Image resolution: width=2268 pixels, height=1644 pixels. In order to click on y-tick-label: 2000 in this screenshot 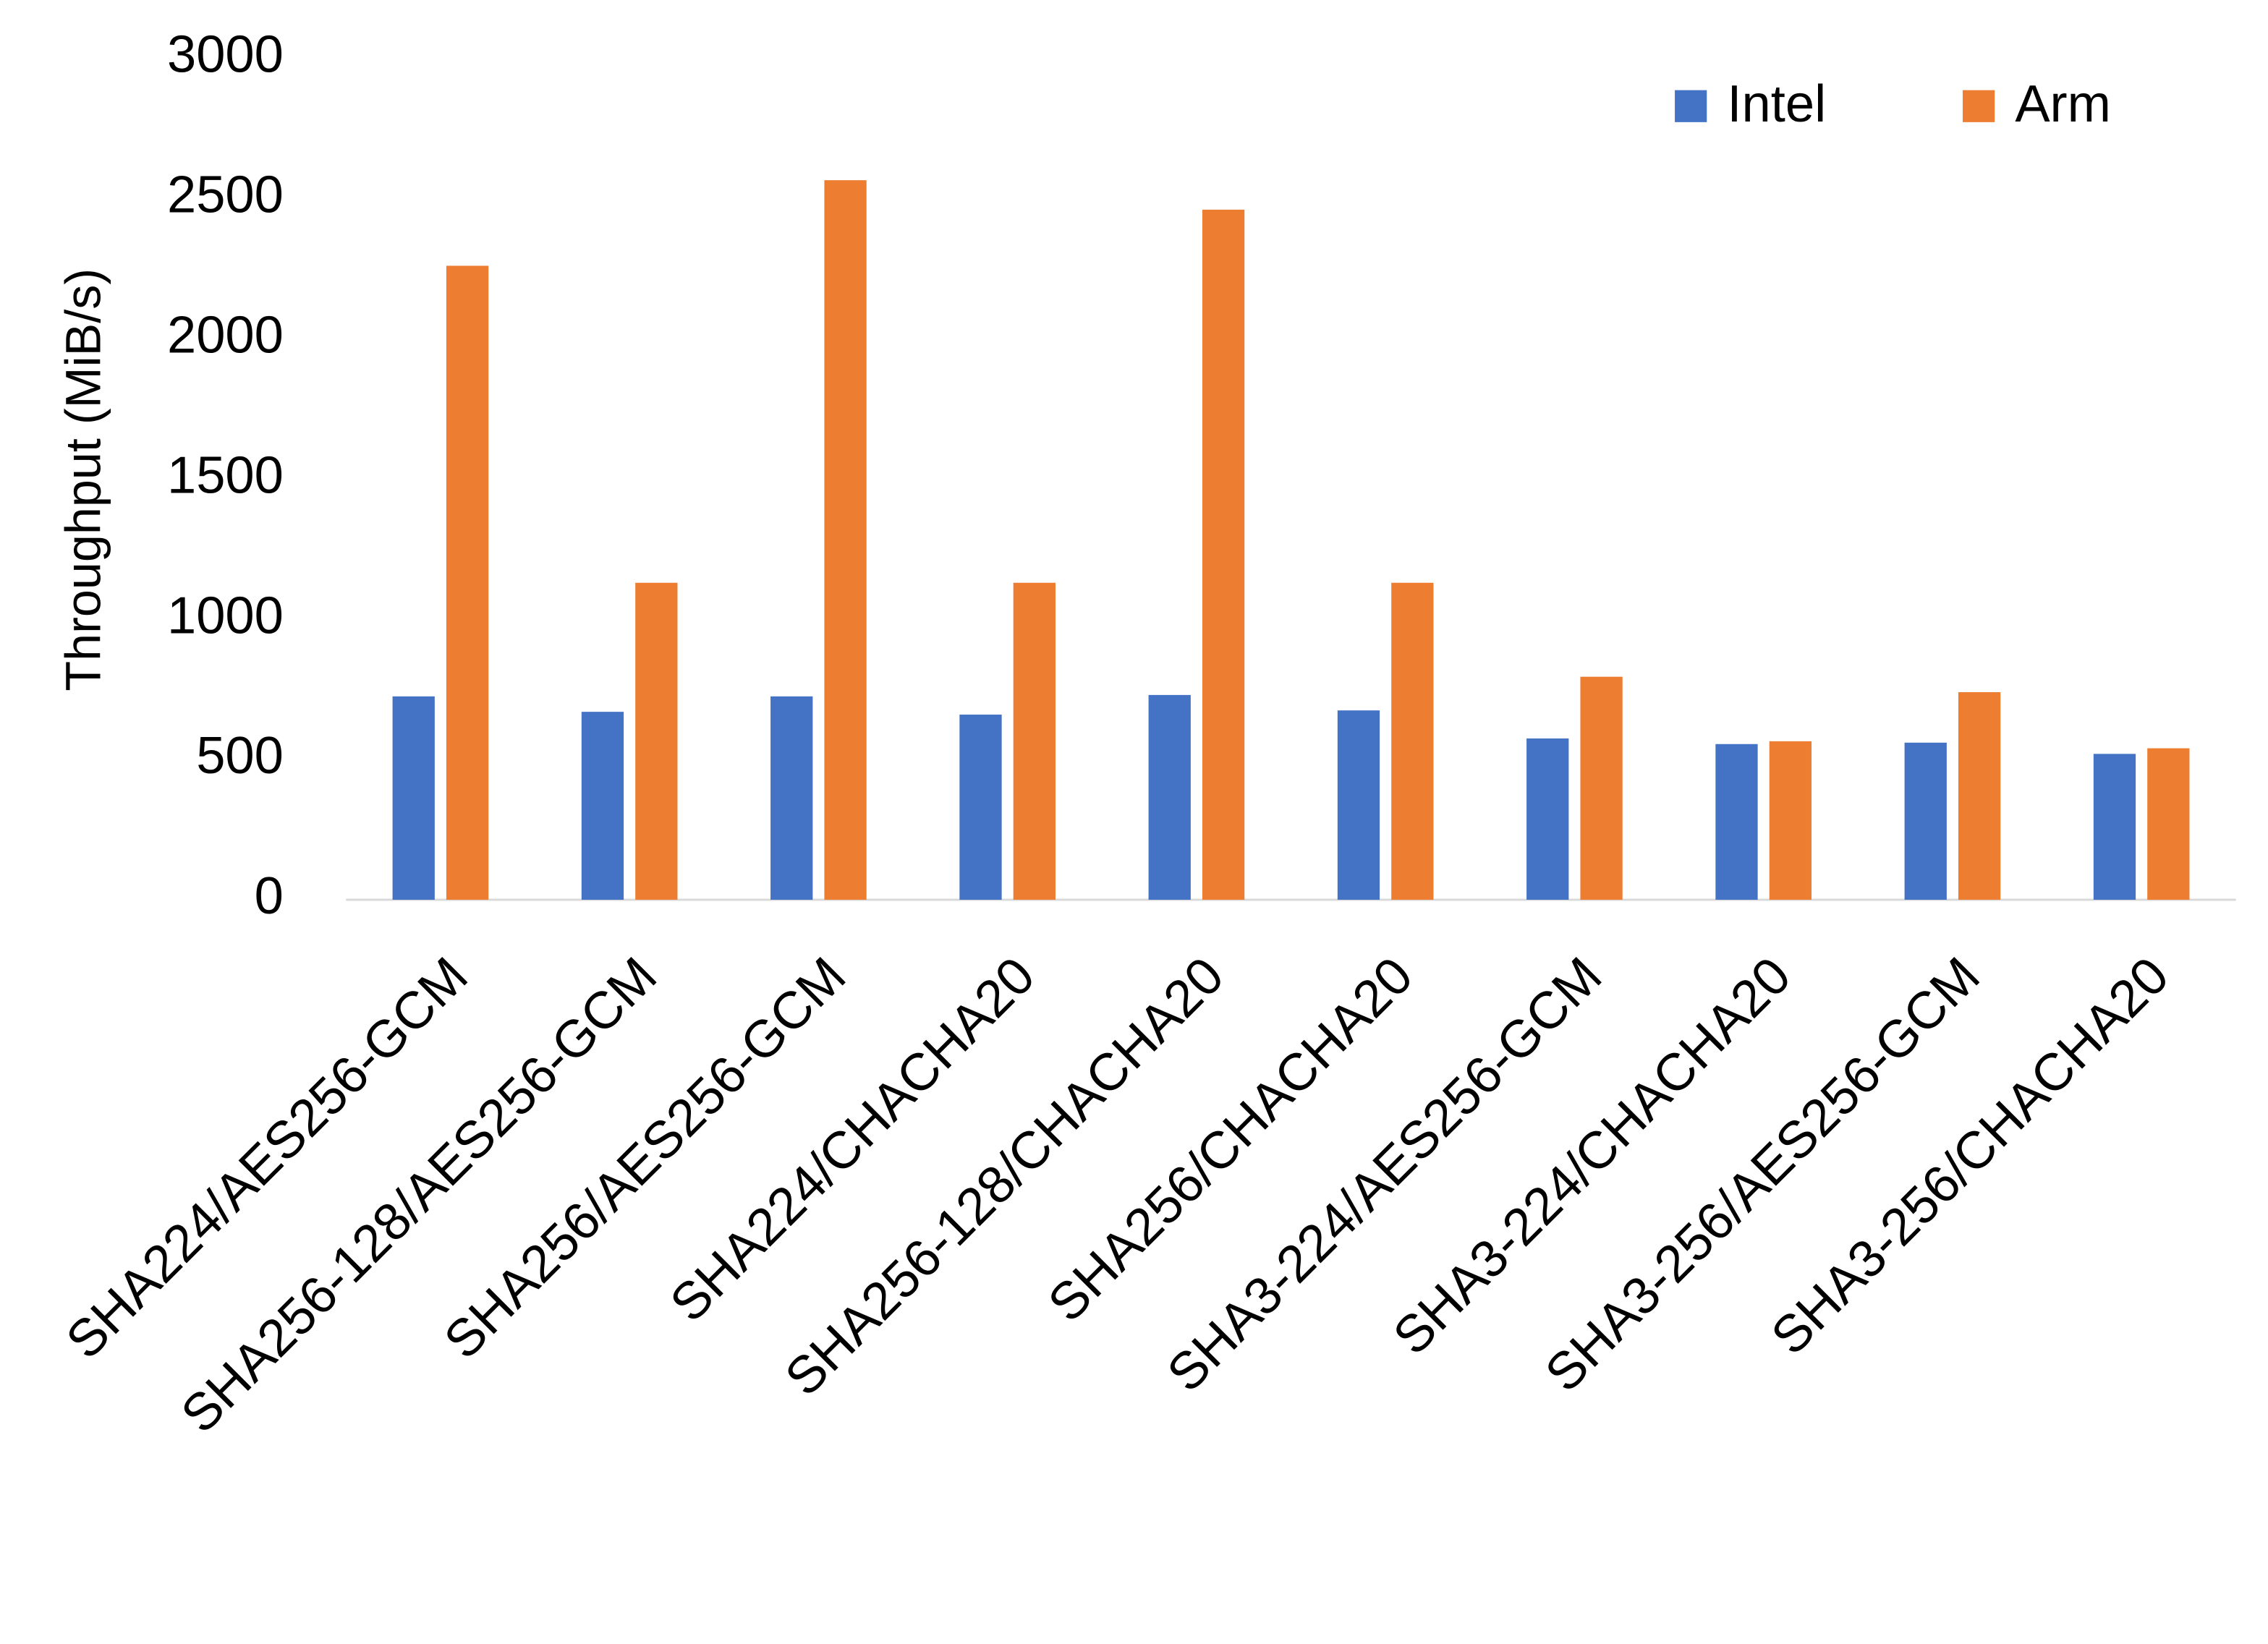, I will do `click(225, 335)`.